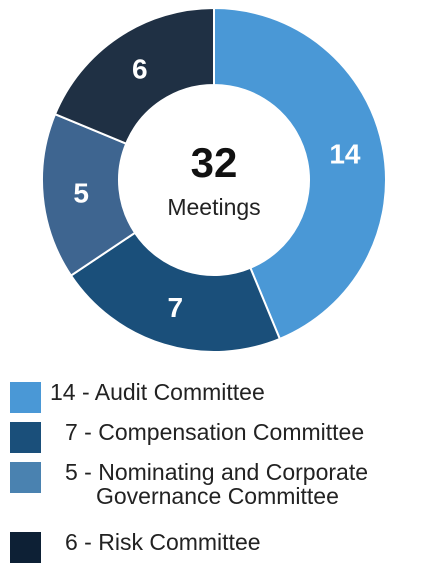  I want to click on data-label: 5, so click(81, 192).